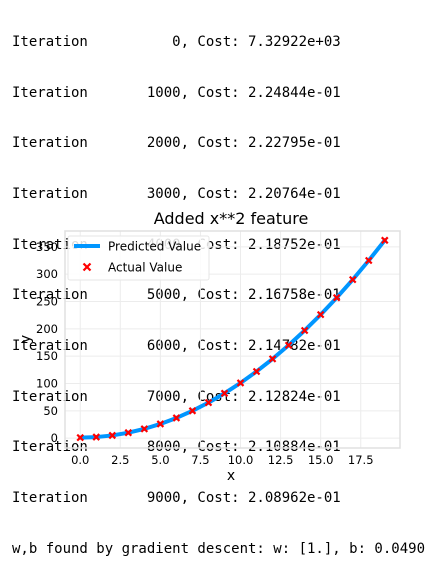 The image size is (448, 575). What do you see at coordinates (218, 143) in the screenshot?
I see `console-line: Iteration 2000, Cost: 2.22795e-01` at bounding box center [218, 143].